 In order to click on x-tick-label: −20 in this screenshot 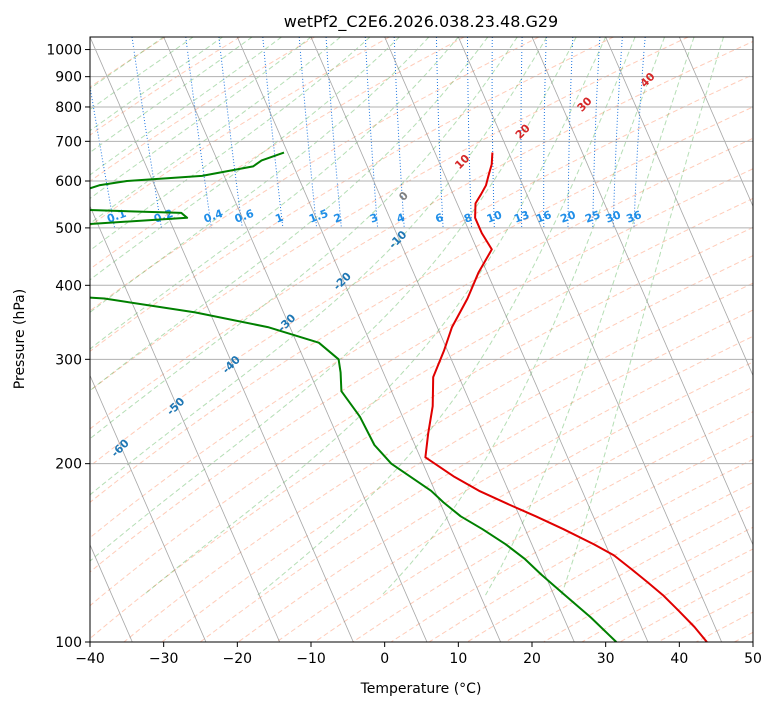, I will do `click(238, 659)`.